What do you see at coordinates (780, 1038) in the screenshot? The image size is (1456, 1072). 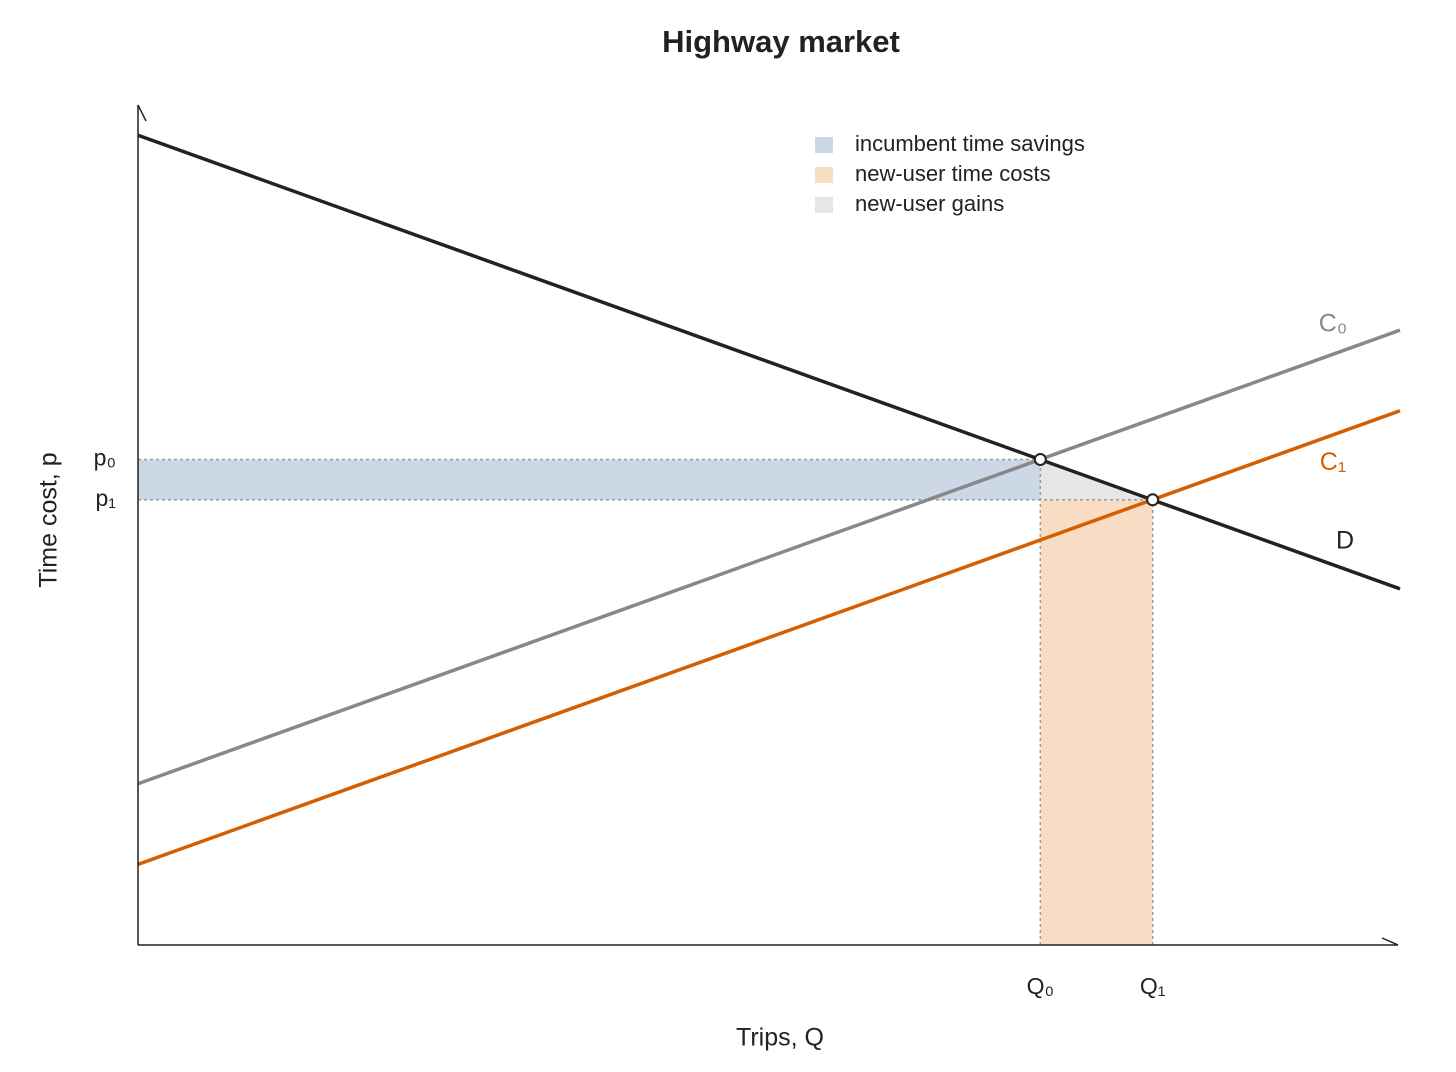 I see `x-axis-label: Trips, Q` at bounding box center [780, 1038].